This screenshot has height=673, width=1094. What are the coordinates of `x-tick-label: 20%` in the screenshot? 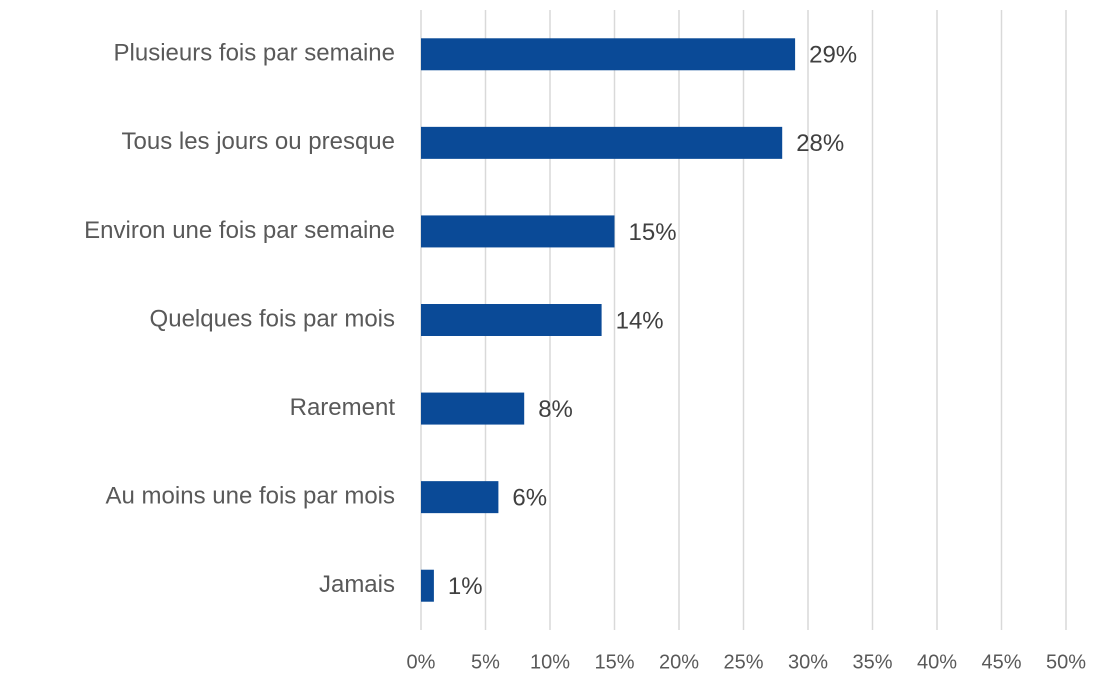 It's located at (679, 662).